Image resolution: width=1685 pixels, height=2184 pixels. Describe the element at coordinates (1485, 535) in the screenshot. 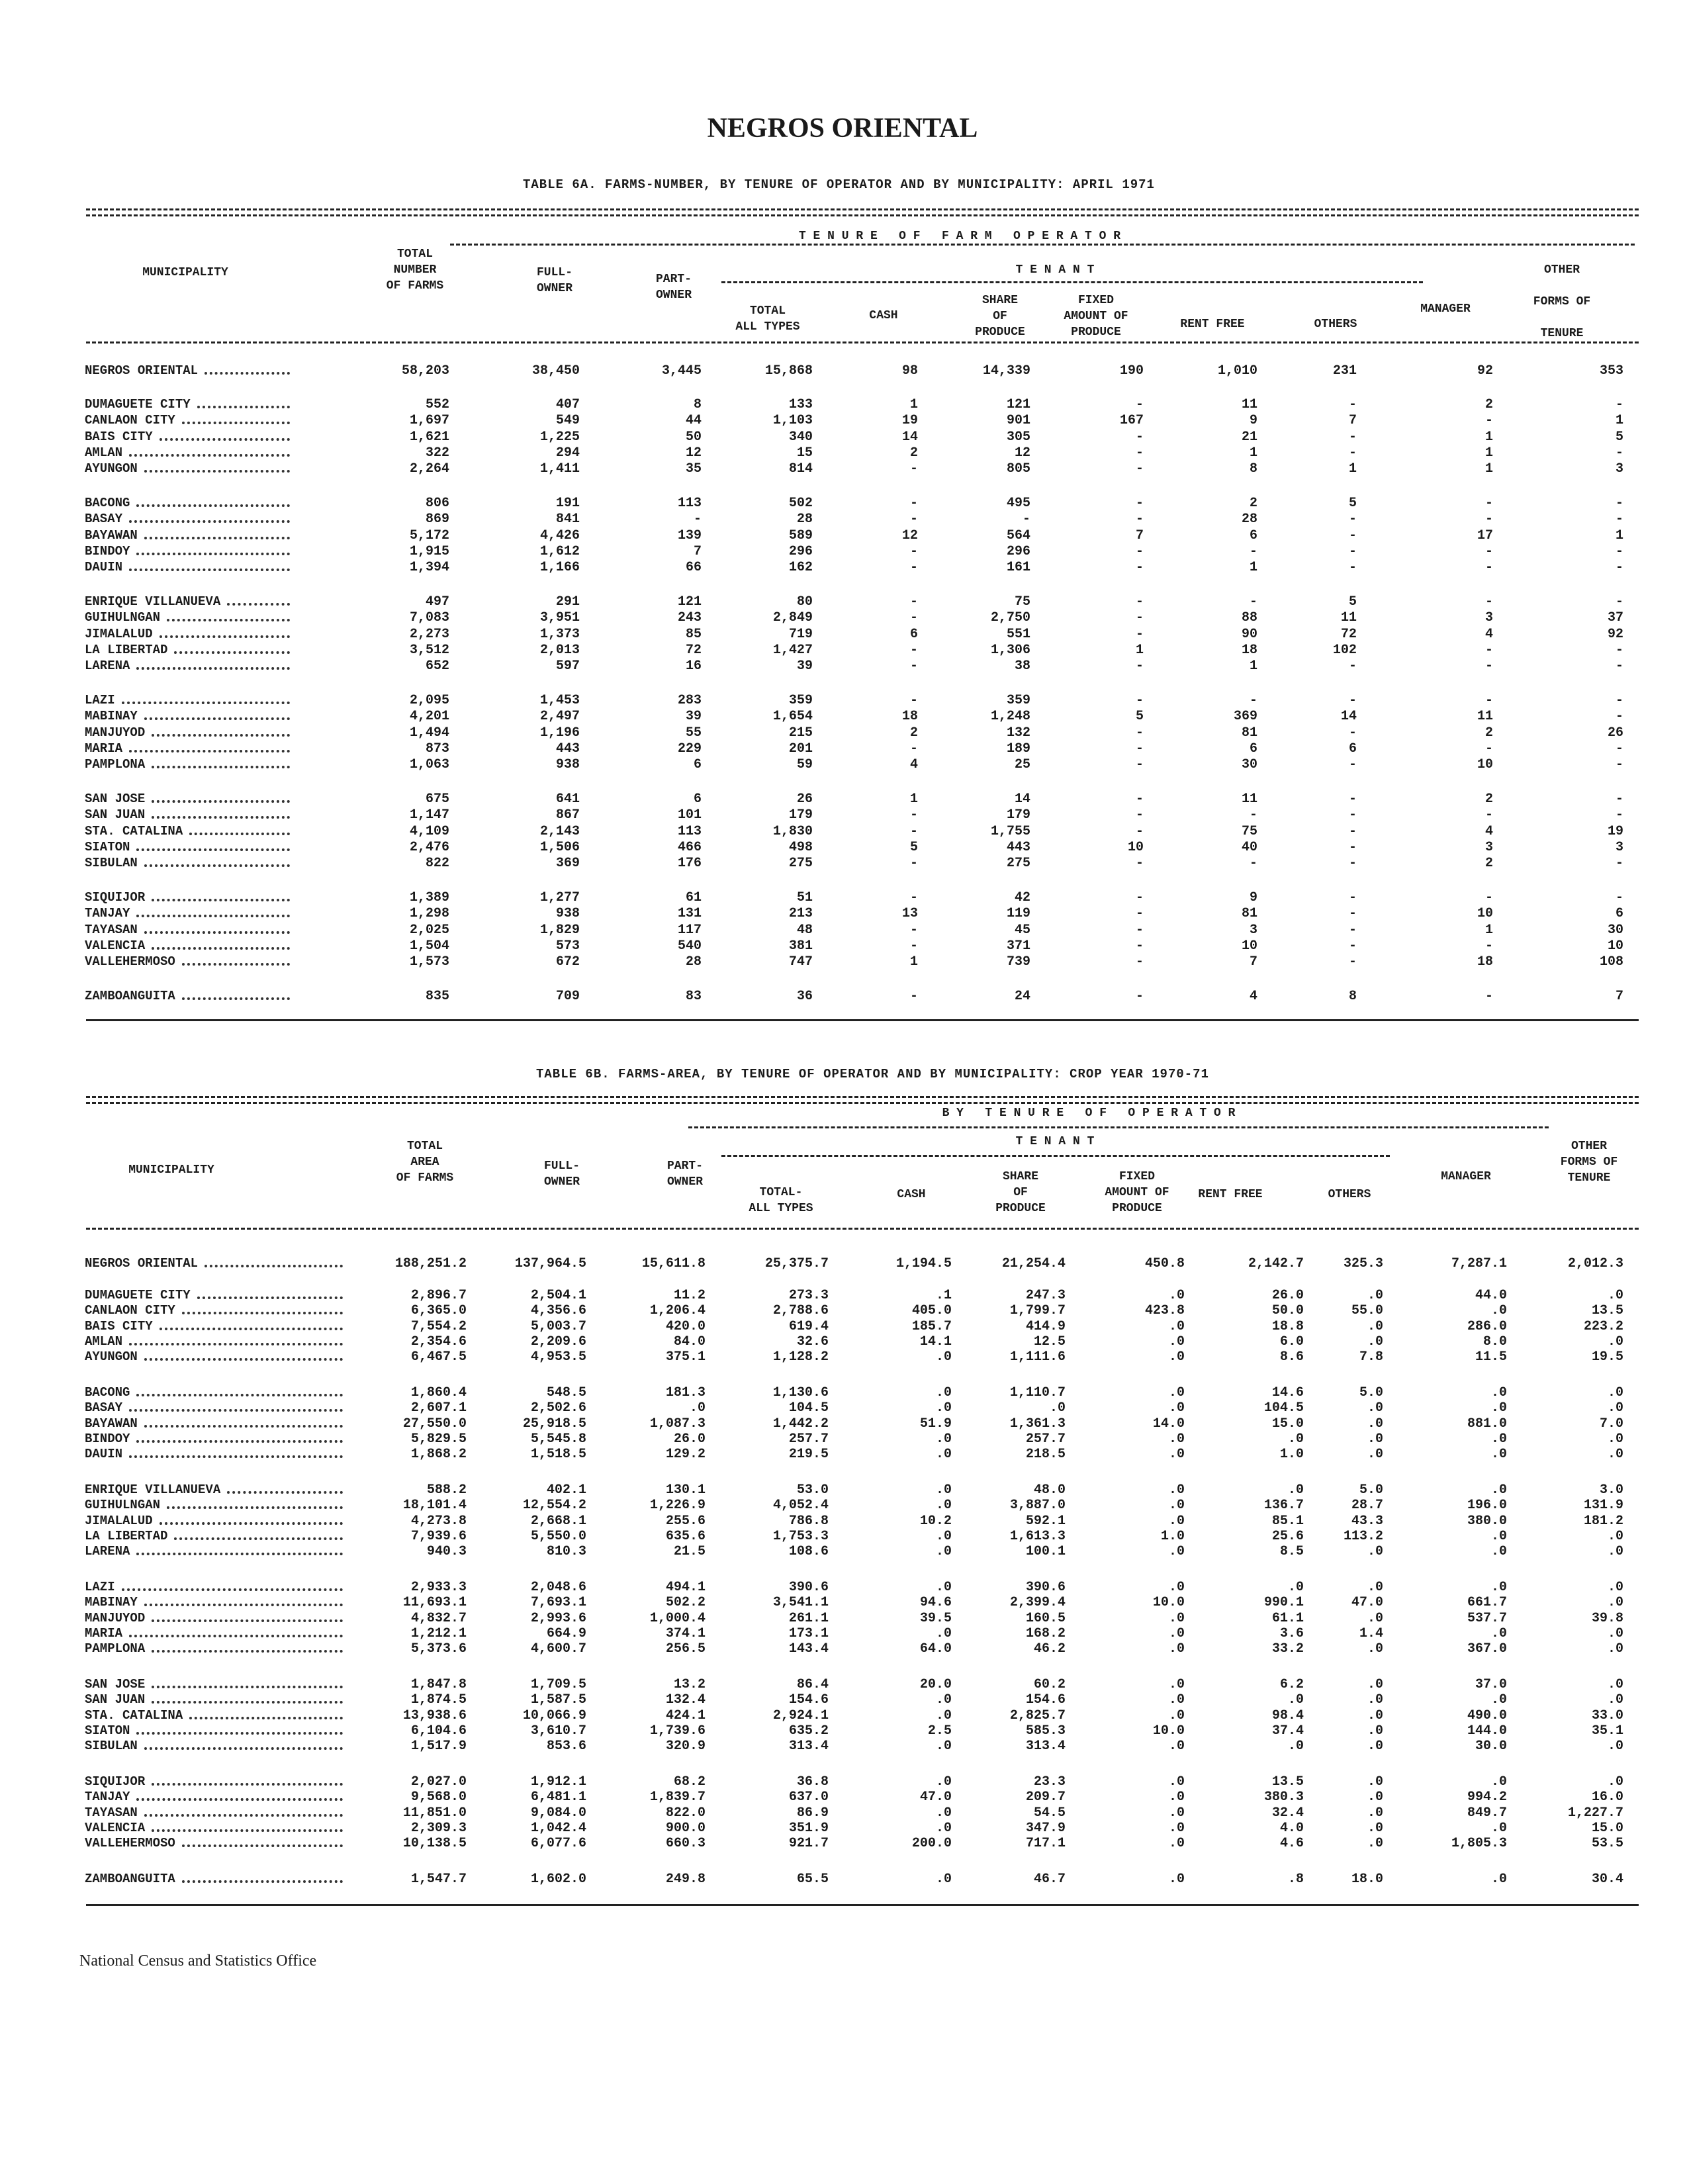

I see `cell-manager: 17` at that location.